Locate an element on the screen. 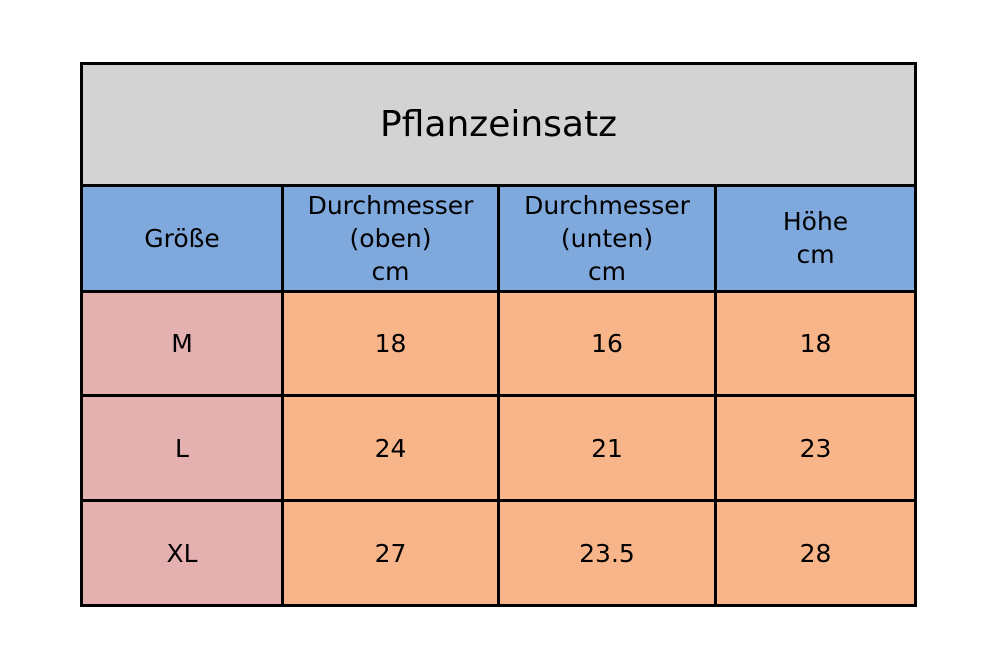 The height and width of the screenshot is (667, 989). size-cell: XL is located at coordinates (182, 553).